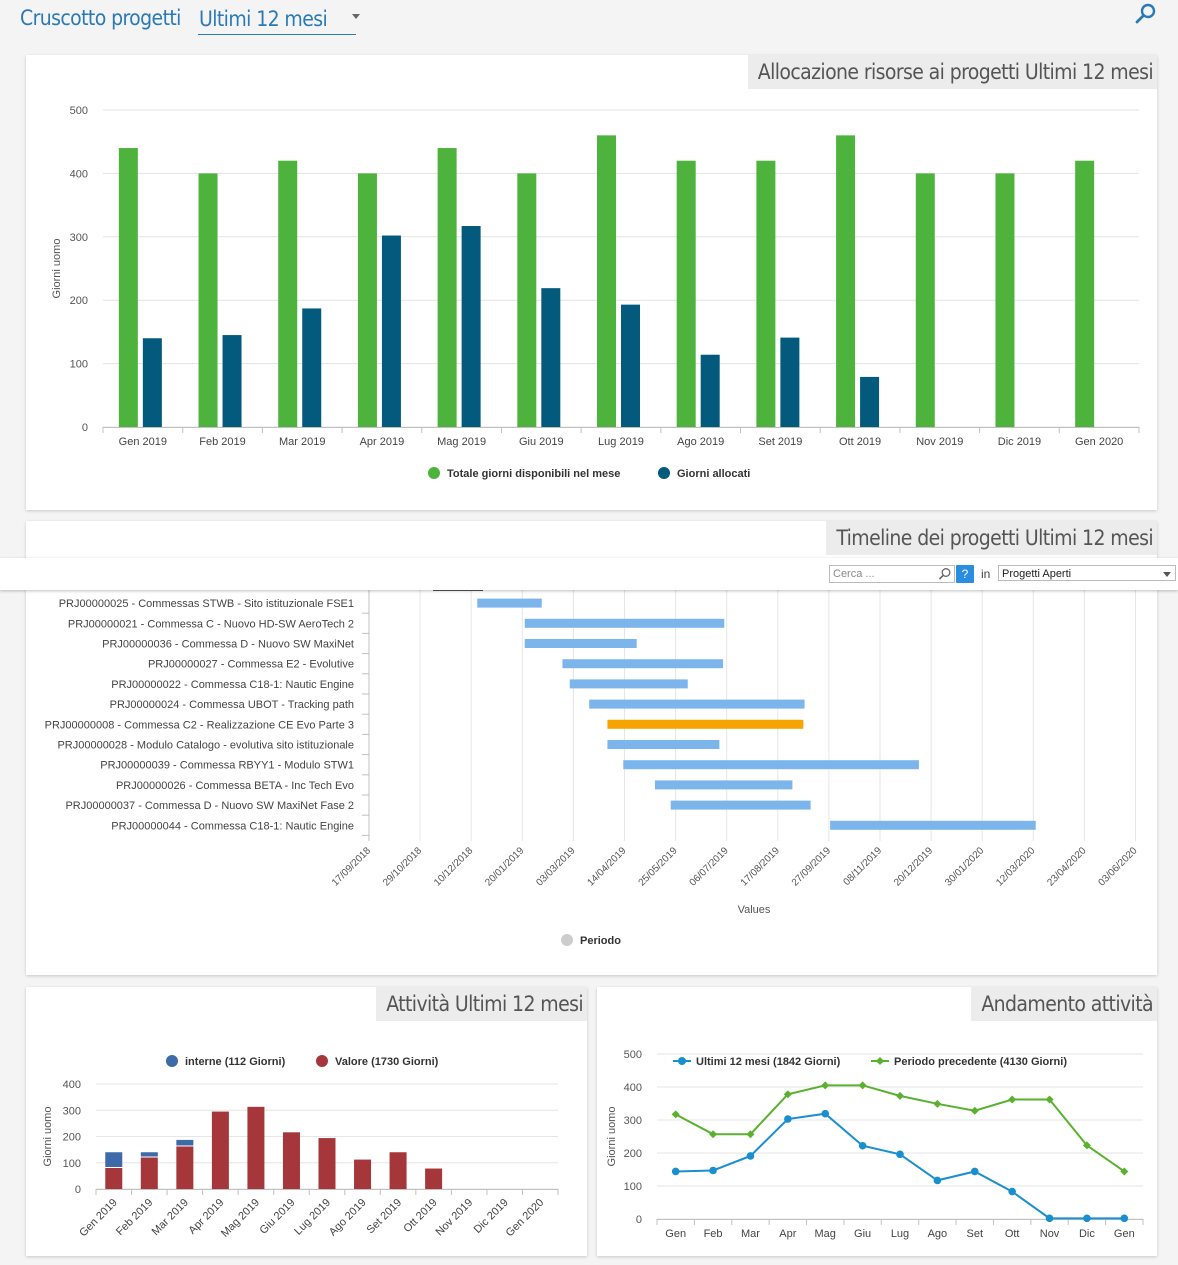 The height and width of the screenshot is (1265, 1178). I want to click on x-tick-label: 27/09/2019, so click(811, 866).